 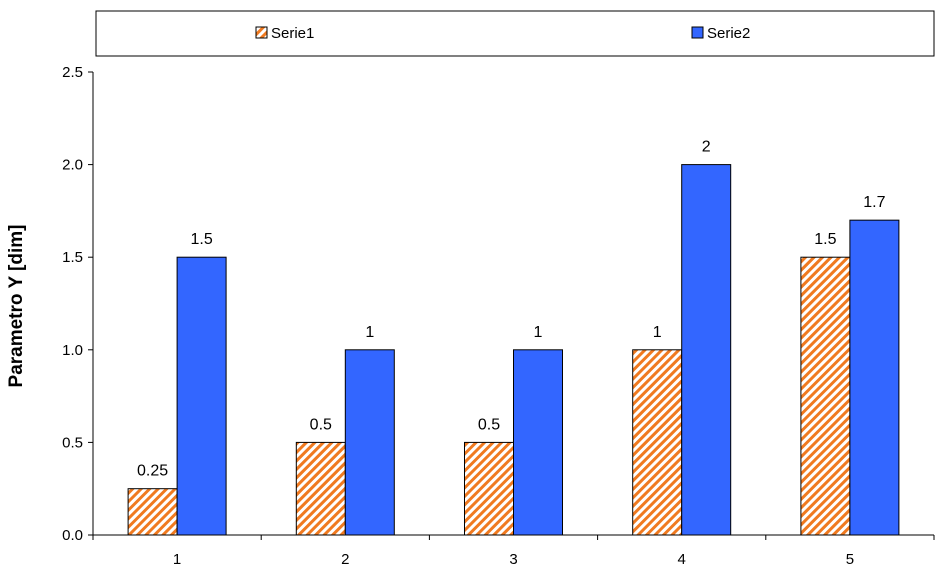 What do you see at coordinates (16, 306) in the screenshot?
I see `y-axis-title: Parametro Y [dim]` at bounding box center [16, 306].